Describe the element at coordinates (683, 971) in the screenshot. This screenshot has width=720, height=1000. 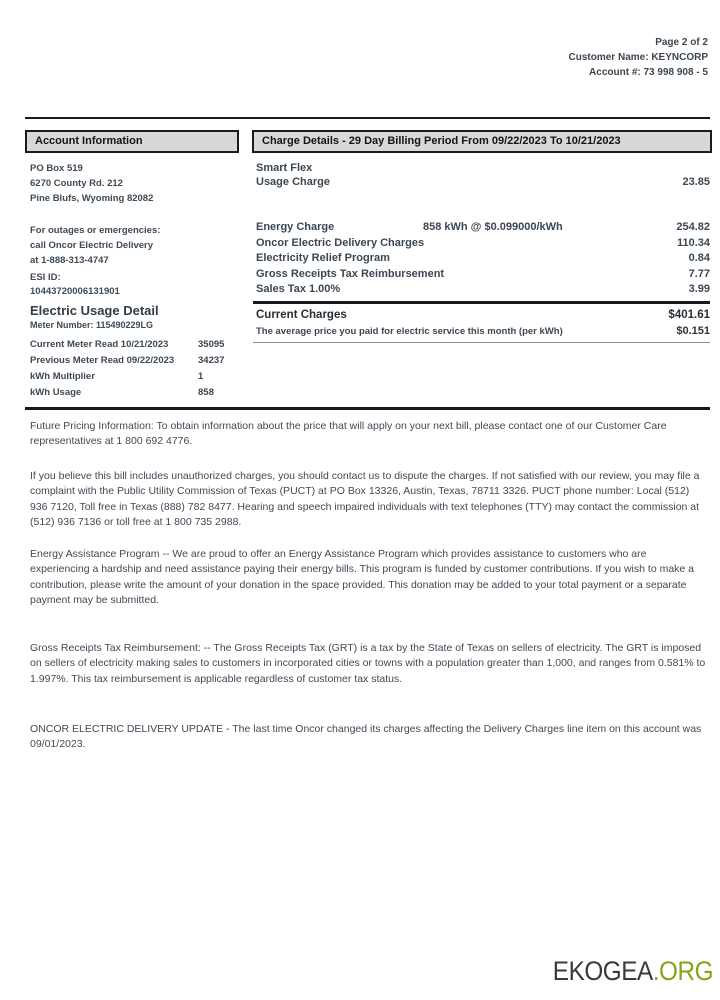
I see `logo-text-org: .ORG` at that location.